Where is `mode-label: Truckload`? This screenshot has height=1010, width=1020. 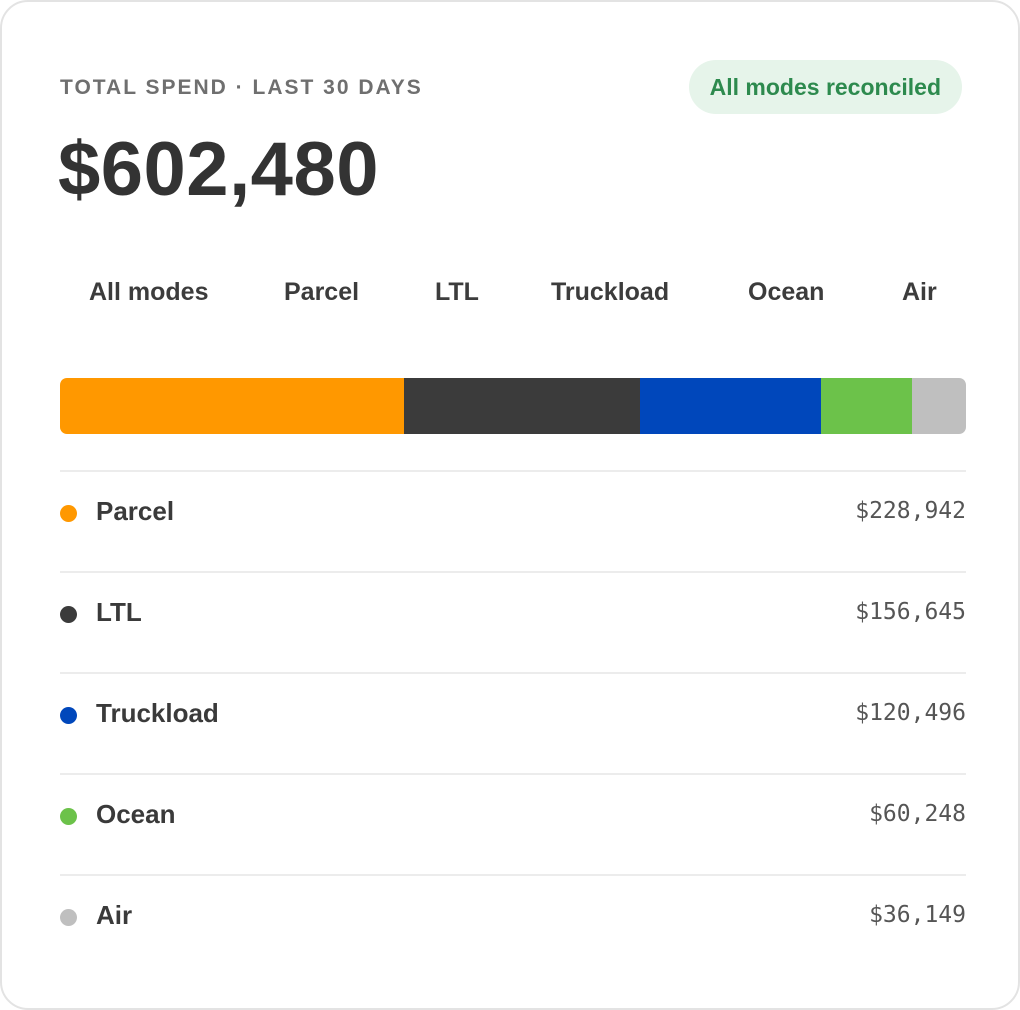 mode-label: Truckload is located at coordinates (157, 713).